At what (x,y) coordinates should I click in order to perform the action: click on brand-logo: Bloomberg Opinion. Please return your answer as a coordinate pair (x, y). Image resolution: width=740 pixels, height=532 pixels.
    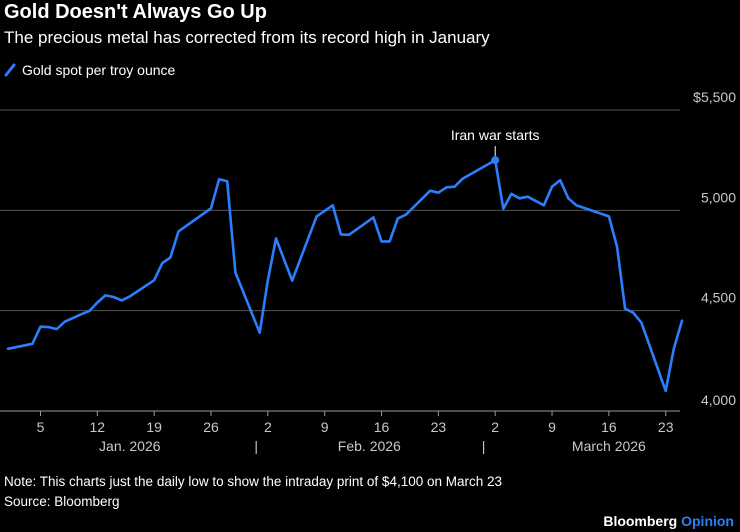
    Looking at the image, I should click on (668, 521).